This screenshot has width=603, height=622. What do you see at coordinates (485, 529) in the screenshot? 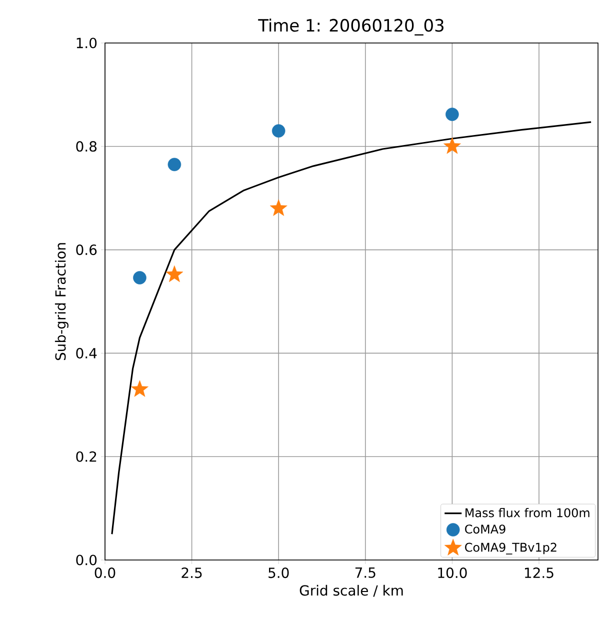
I see `legend-label: CoMA9` at bounding box center [485, 529].